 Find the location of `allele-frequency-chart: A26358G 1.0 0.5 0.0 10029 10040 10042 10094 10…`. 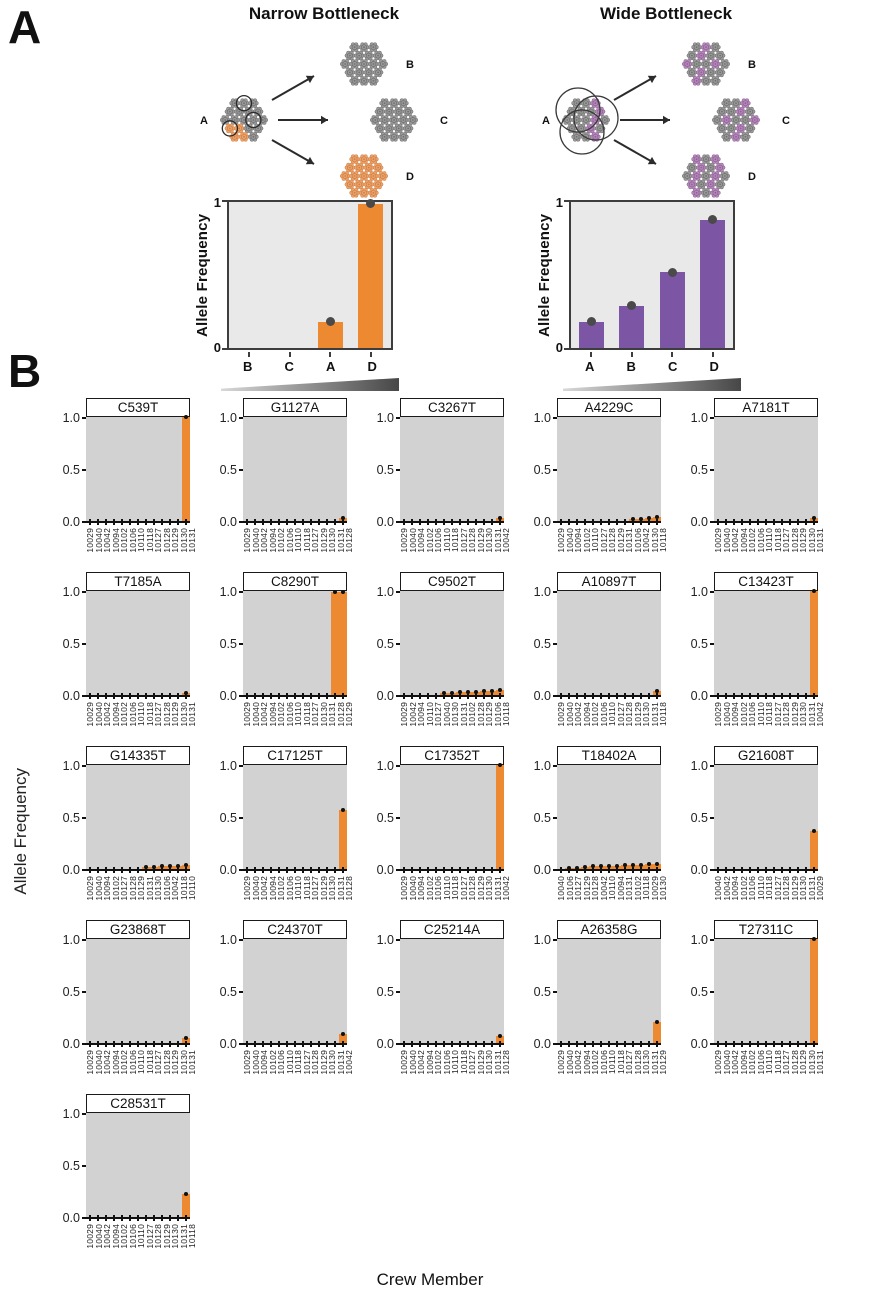

allele-frequency-chart: A26358G 1.0 0.5 0.0 10029 10040 10042 10094 10… is located at coordinates (603, 1005).